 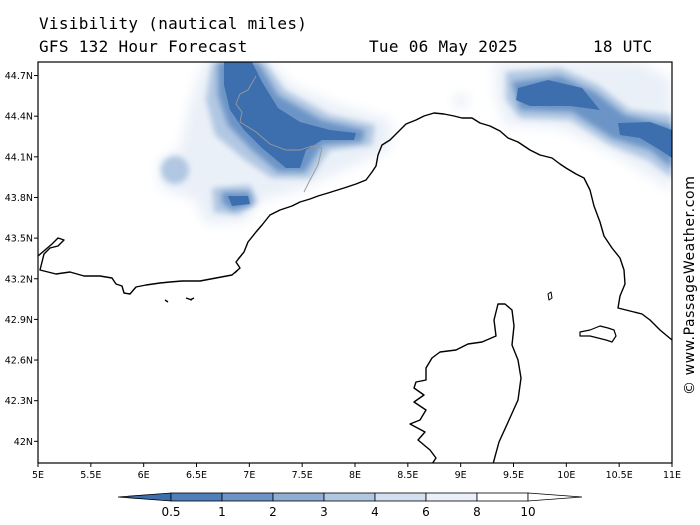 I want to click on colorbar-tick-label: 4, so click(x=375, y=512).